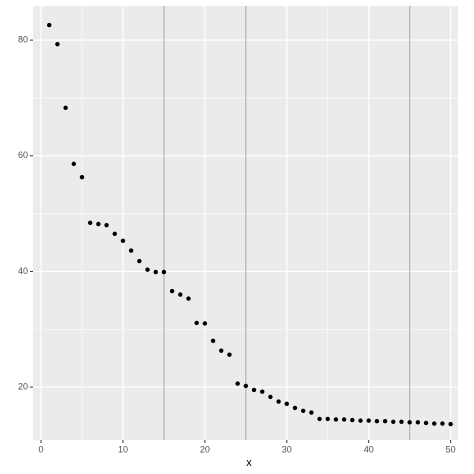 This screenshot has height=474, width=474. I want to click on x-tick-label: 40, so click(369, 449).